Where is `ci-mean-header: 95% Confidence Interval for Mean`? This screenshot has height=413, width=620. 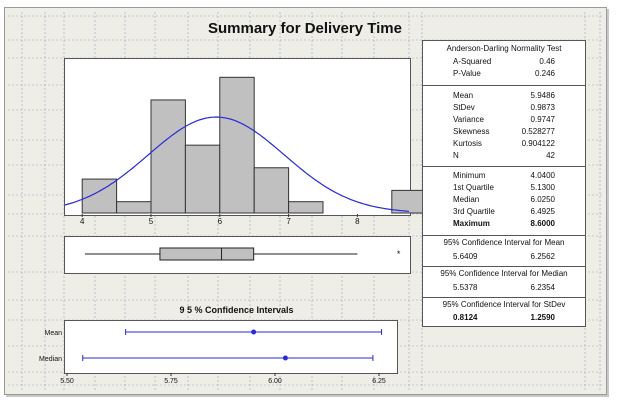 ci-mean-header: 95% Confidence Interval for Mean is located at coordinates (504, 243).